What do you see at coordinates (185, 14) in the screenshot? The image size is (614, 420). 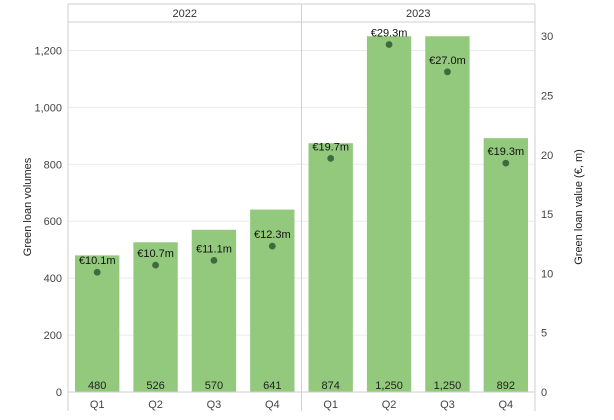 I see `year-group-label: 2022` at bounding box center [185, 14].